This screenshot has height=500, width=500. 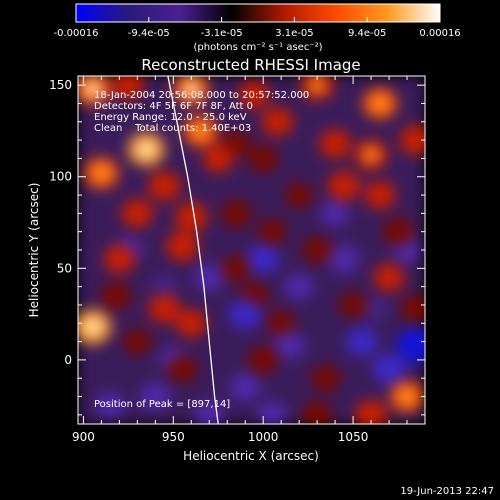 I want to click on x-axis-label: Heliocentric X (arcsec), so click(x=251, y=456).